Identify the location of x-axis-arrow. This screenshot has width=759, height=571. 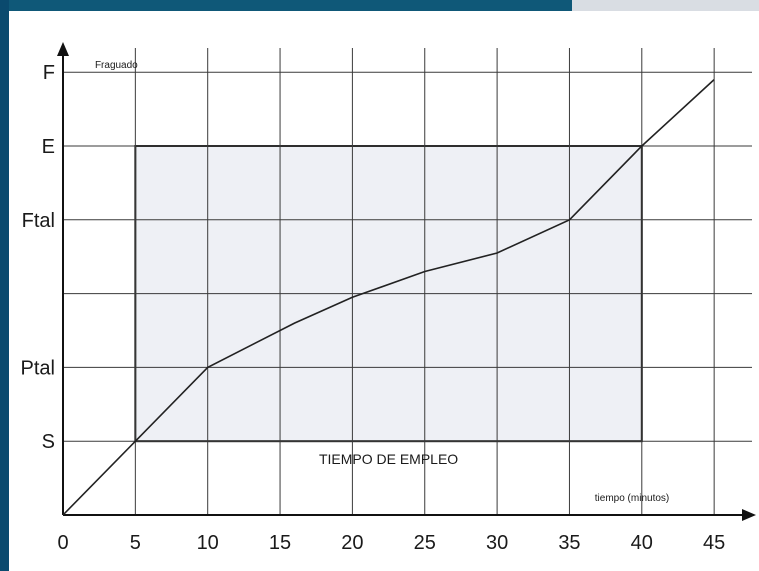
(749, 515).